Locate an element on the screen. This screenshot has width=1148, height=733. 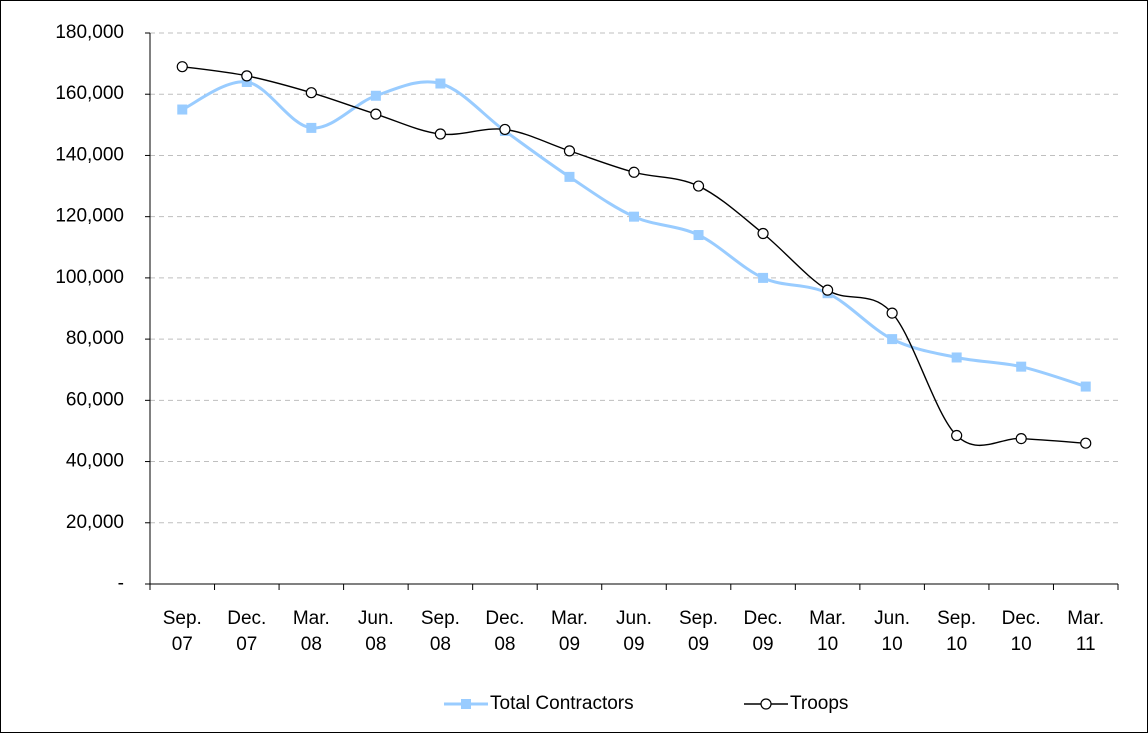
x-tick-label: Sep. 09 is located at coordinates (698, 631).